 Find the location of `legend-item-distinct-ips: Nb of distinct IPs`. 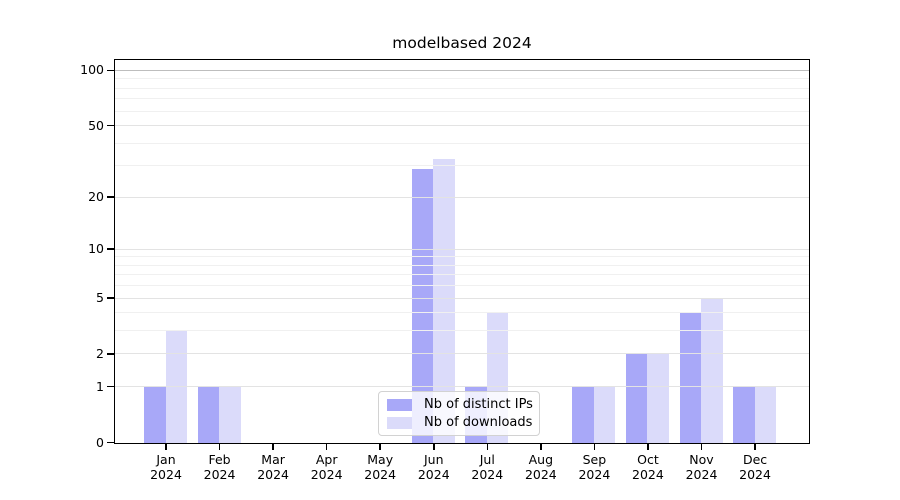

legend-item-distinct-ips: Nb of distinct IPs is located at coordinates (460, 404).